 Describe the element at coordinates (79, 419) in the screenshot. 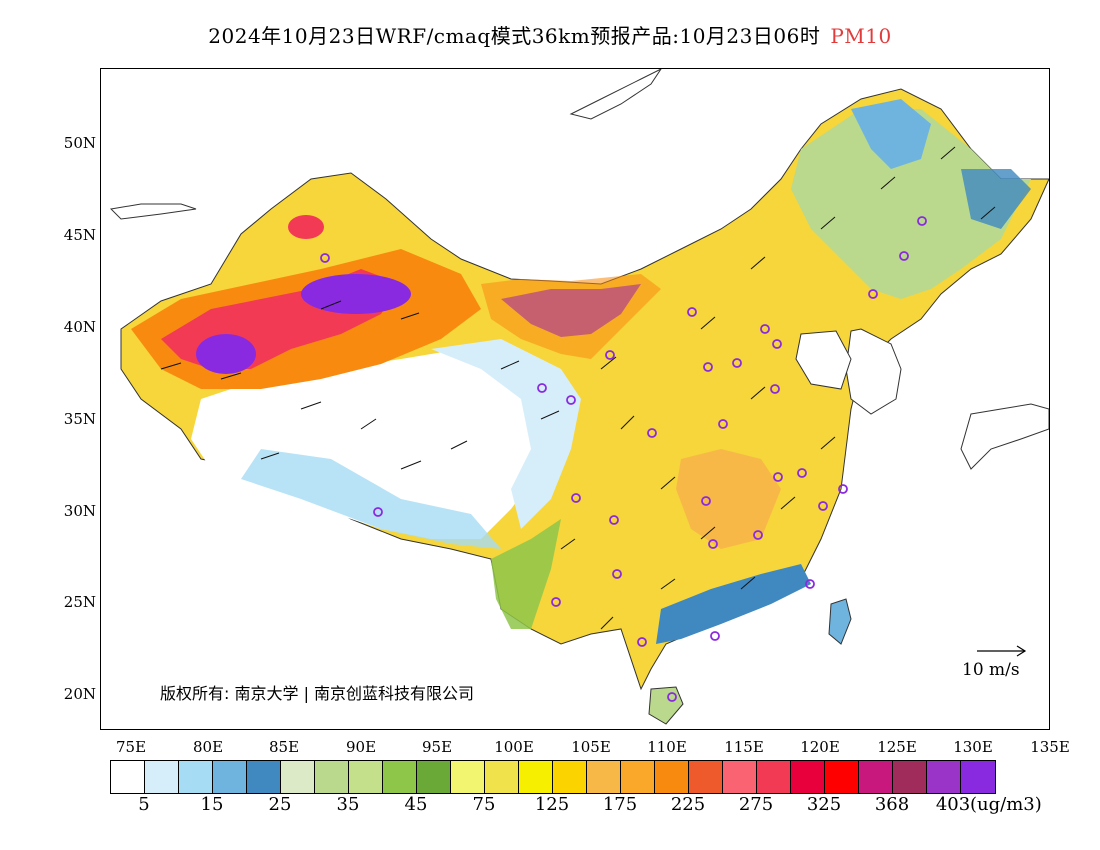

I see `lat-label-35n: 35N` at that location.